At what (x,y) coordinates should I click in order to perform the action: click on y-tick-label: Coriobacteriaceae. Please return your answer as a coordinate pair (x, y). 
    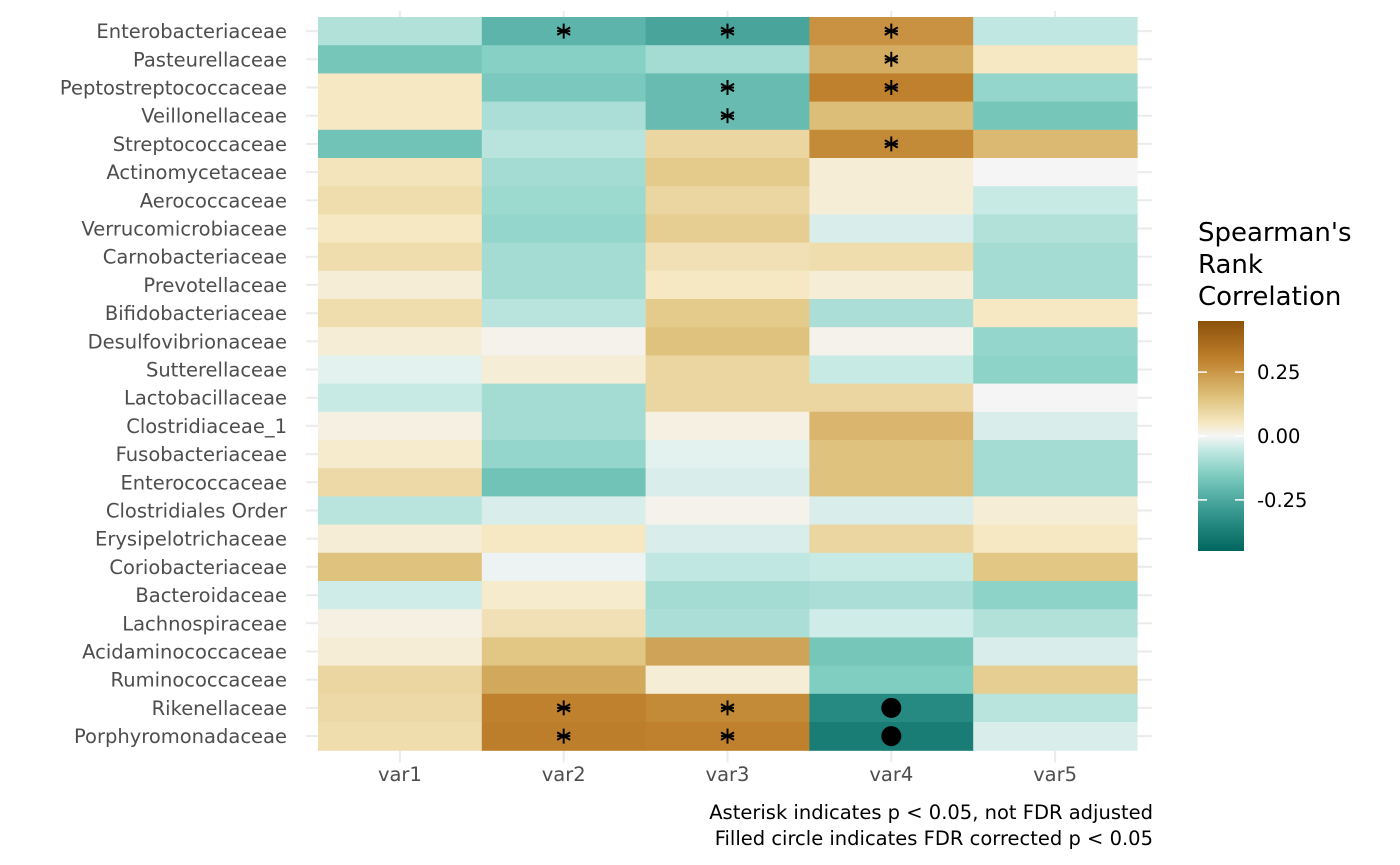
    Looking at the image, I should click on (198, 567).